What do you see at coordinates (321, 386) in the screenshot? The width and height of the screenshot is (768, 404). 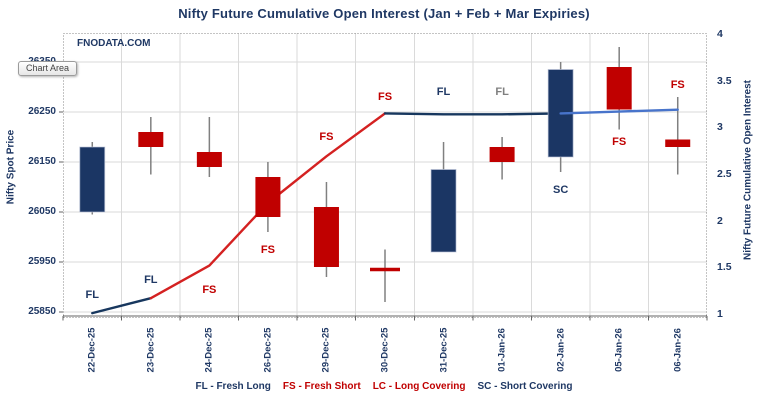 I see `legend-item: FS - Fresh Short` at bounding box center [321, 386].